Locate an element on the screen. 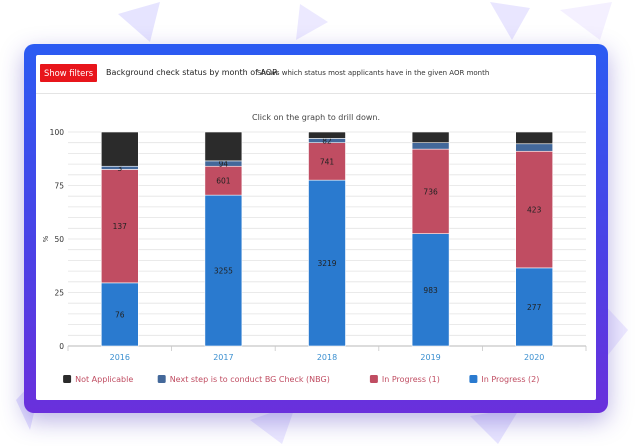  data-label: 423 is located at coordinates (534, 210).